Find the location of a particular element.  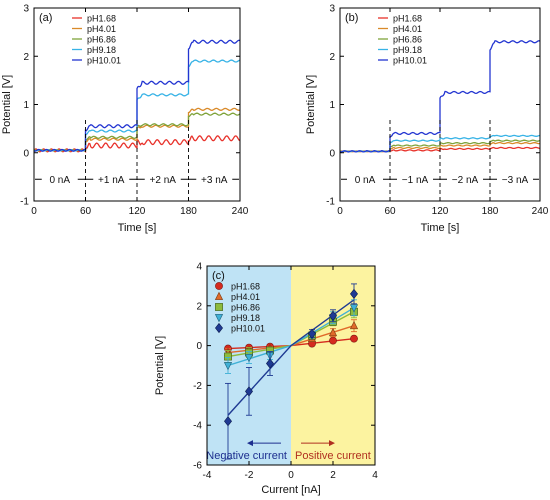

segment-label: −1 nA is located at coordinates (415, 180).